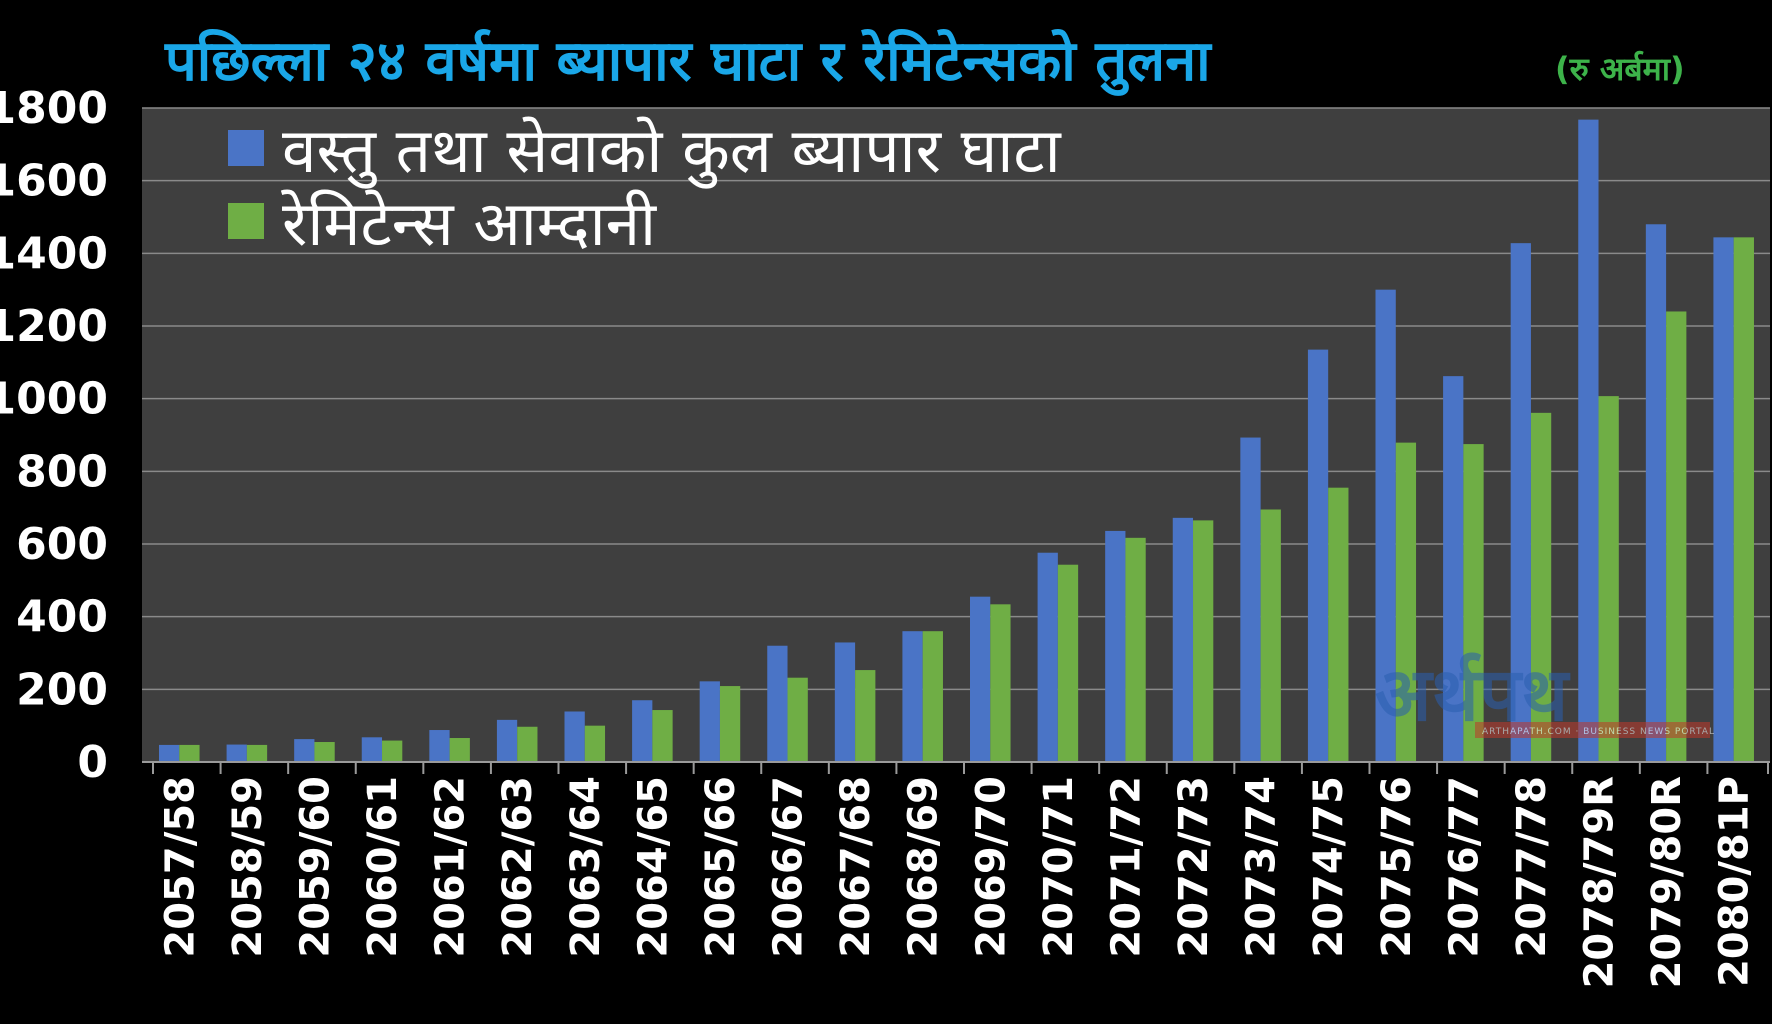  Describe the element at coordinates (1068, 663) in the screenshot. I see `bar-remittance-2070/71` at that location.